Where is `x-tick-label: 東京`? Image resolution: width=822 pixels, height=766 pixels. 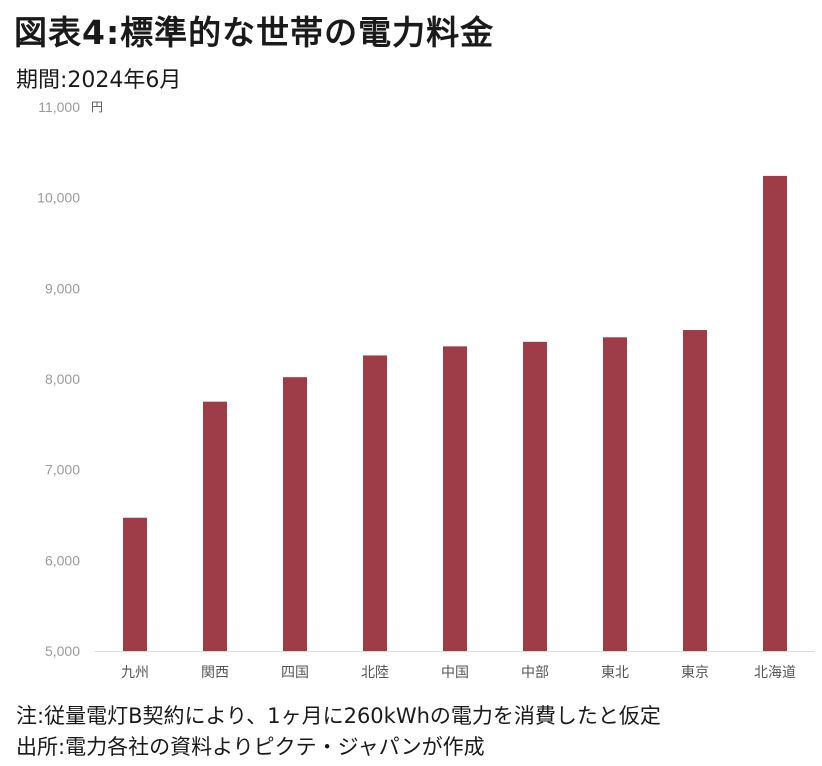 x-tick-label: 東京 is located at coordinates (695, 673).